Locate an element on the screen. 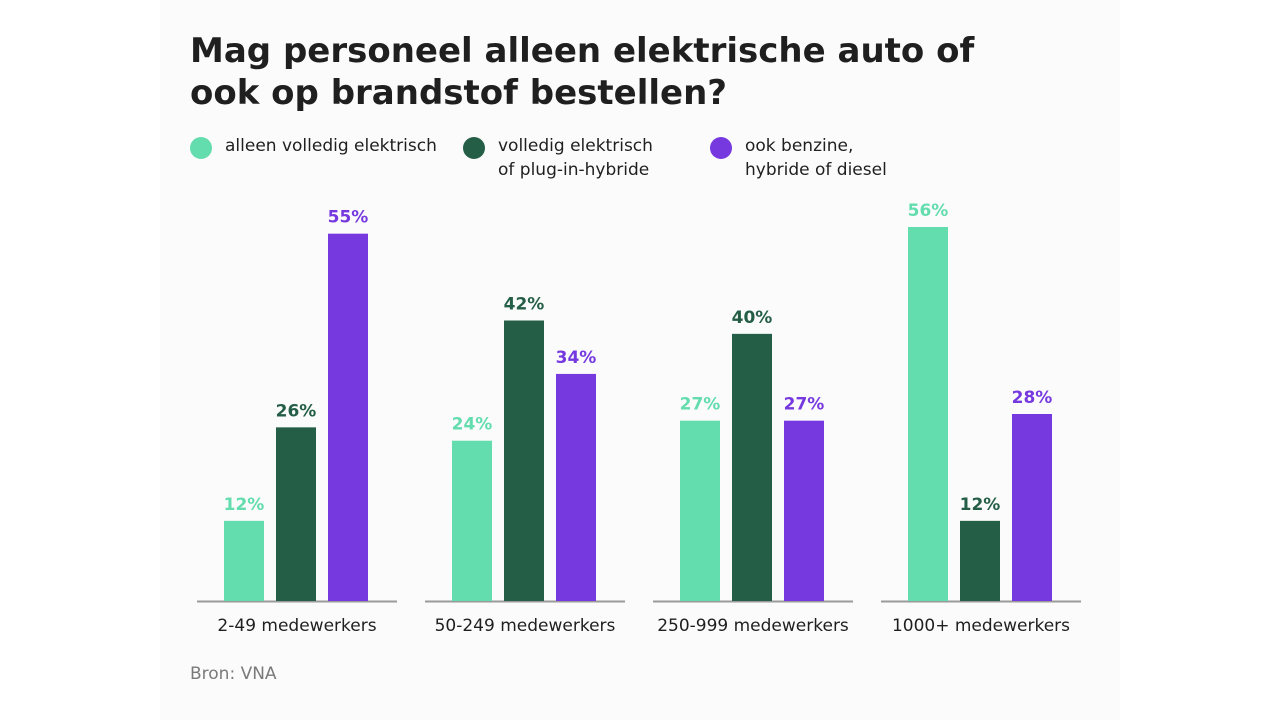 Image resolution: width=1280 pixels, height=720 pixels. data-label: 28% is located at coordinates (1032, 398).